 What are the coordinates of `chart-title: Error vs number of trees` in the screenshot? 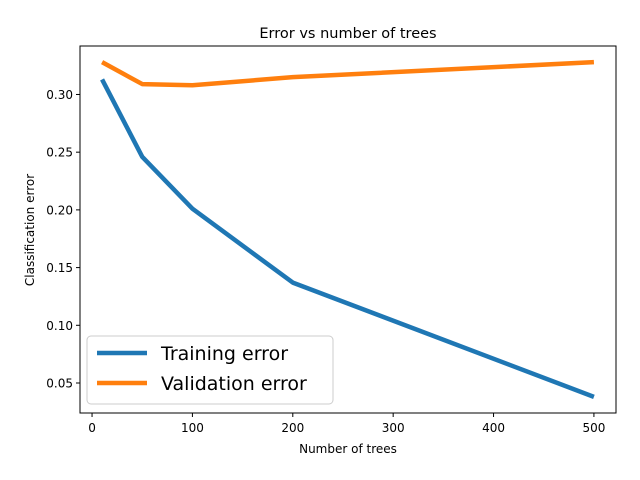 It's located at (347, 34).